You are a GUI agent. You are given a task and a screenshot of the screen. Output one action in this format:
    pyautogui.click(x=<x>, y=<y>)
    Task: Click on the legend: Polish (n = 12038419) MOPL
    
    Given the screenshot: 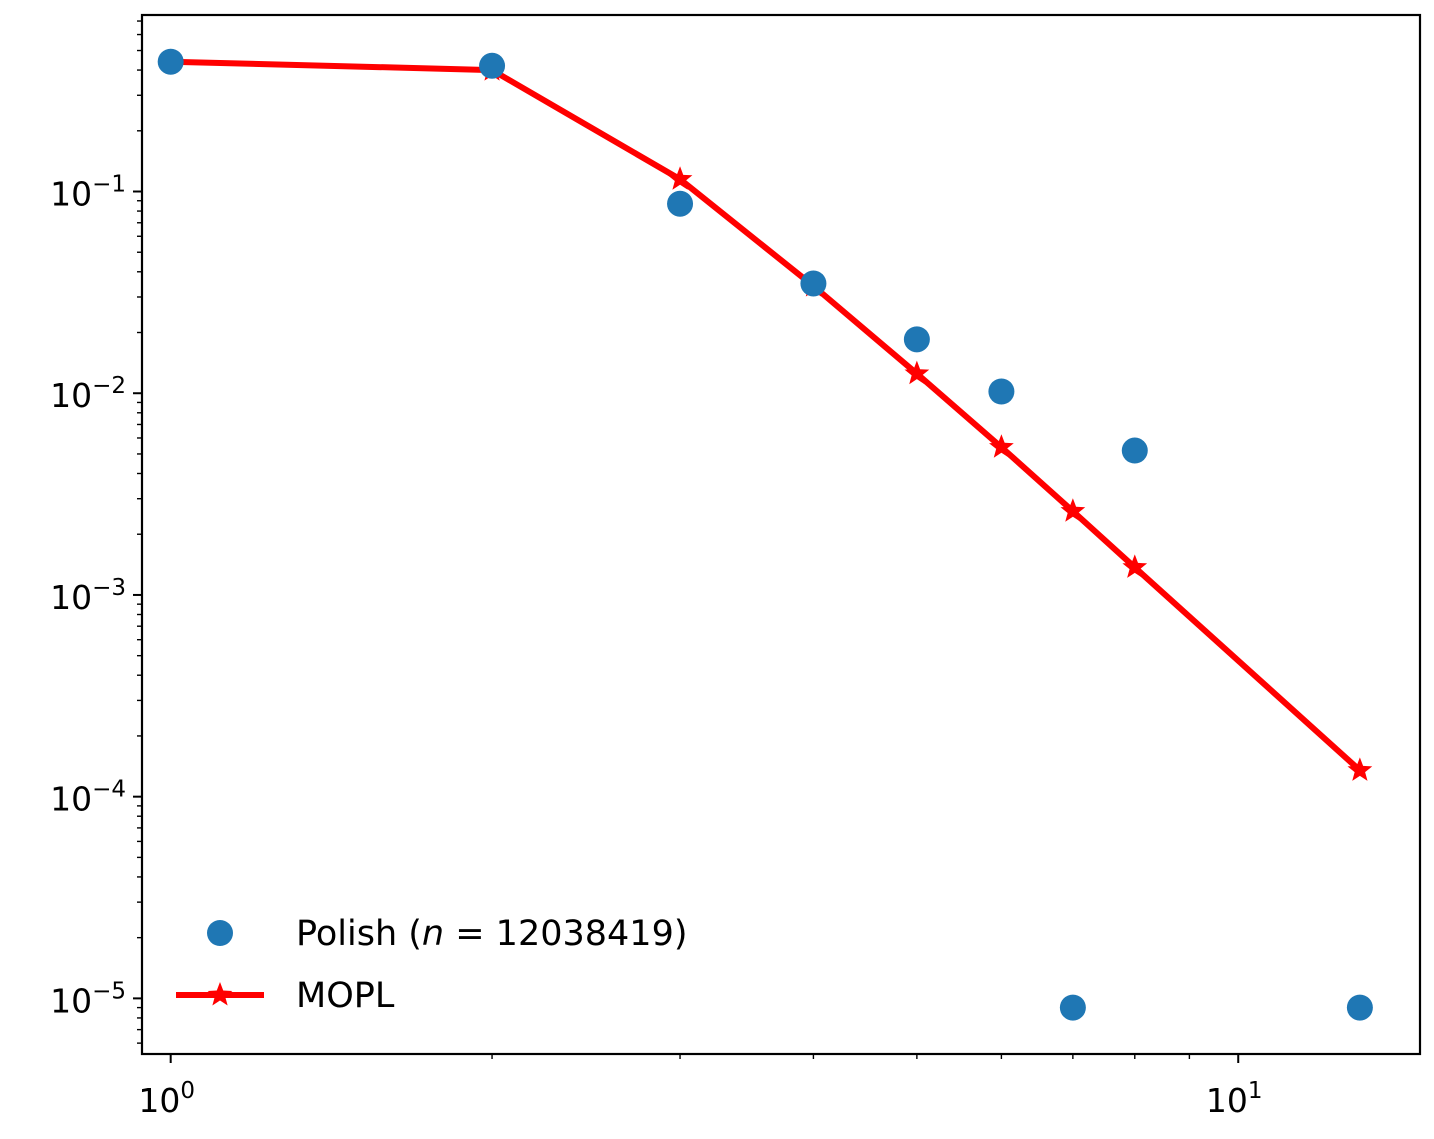 What is the action you would take?
    pyautogui.click(x=432, y=965)
    